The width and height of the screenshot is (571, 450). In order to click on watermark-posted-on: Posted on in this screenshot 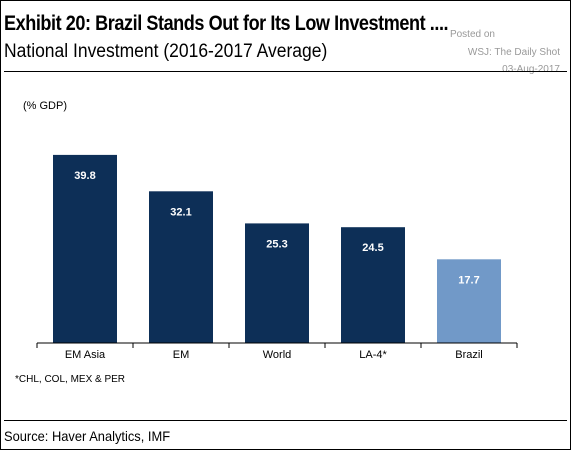, I will do `click(472, 34)`.